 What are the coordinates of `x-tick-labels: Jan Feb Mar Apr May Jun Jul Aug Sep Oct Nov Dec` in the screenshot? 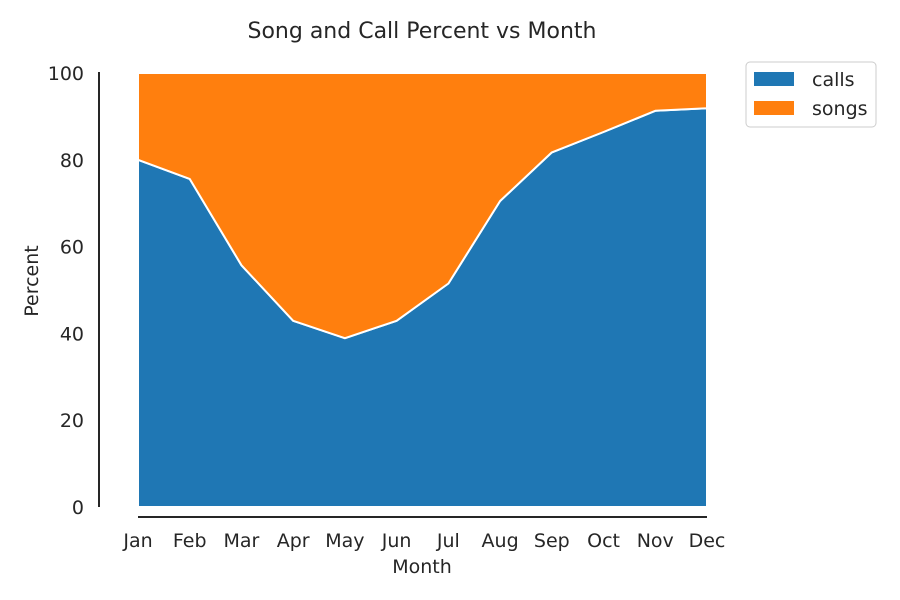 It's located at (423, 541).